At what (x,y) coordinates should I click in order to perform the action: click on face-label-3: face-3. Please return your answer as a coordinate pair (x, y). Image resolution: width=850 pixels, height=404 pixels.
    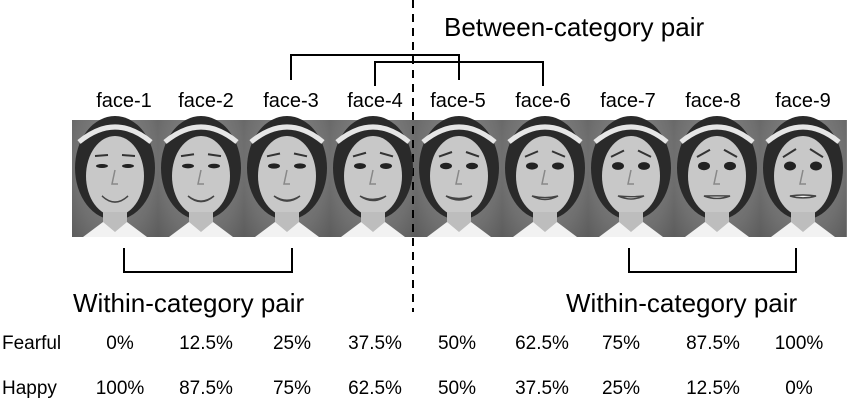
    Looking at the image, I should click on (291, 101).